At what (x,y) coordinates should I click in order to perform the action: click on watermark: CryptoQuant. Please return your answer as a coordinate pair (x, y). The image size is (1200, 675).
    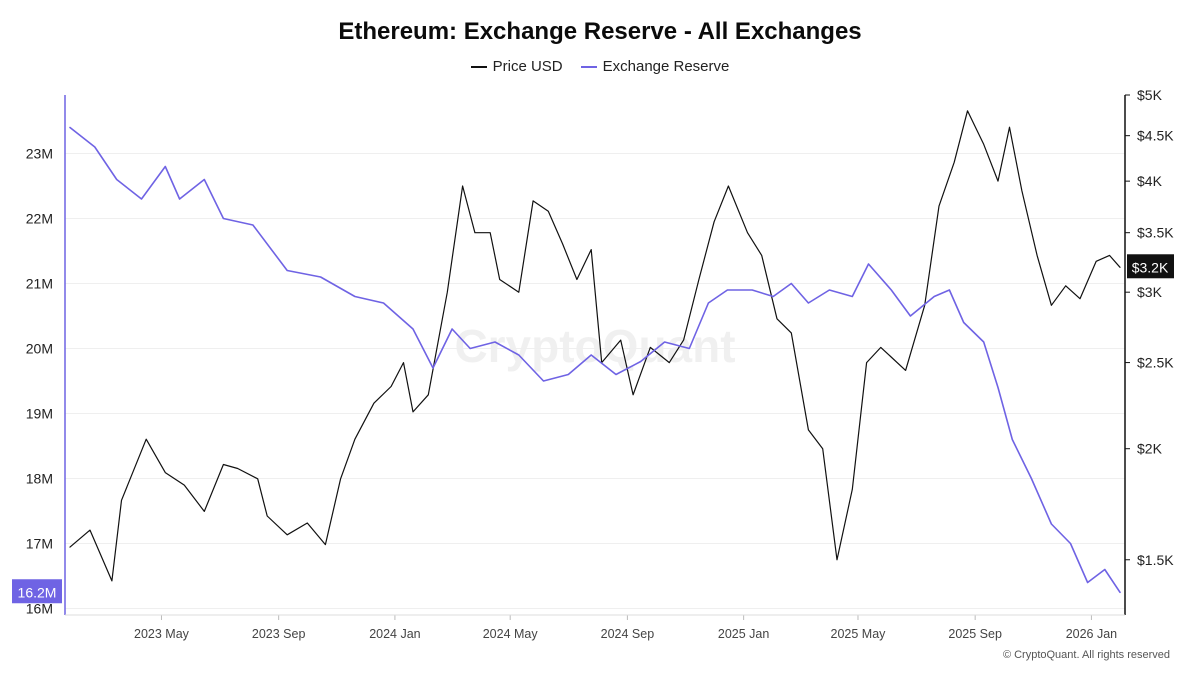
    Looking at the image, I should click on (594, 346).